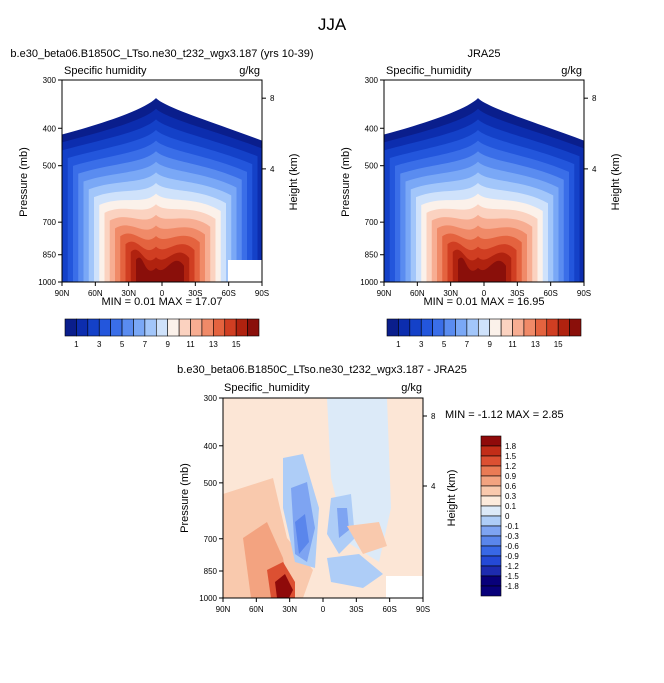 This screenshot has height=683, width=664. Describe the element at coordinates (429, 71) in the screenshot. I see `panel-obs-left-label: Specific_humidity` at that location.